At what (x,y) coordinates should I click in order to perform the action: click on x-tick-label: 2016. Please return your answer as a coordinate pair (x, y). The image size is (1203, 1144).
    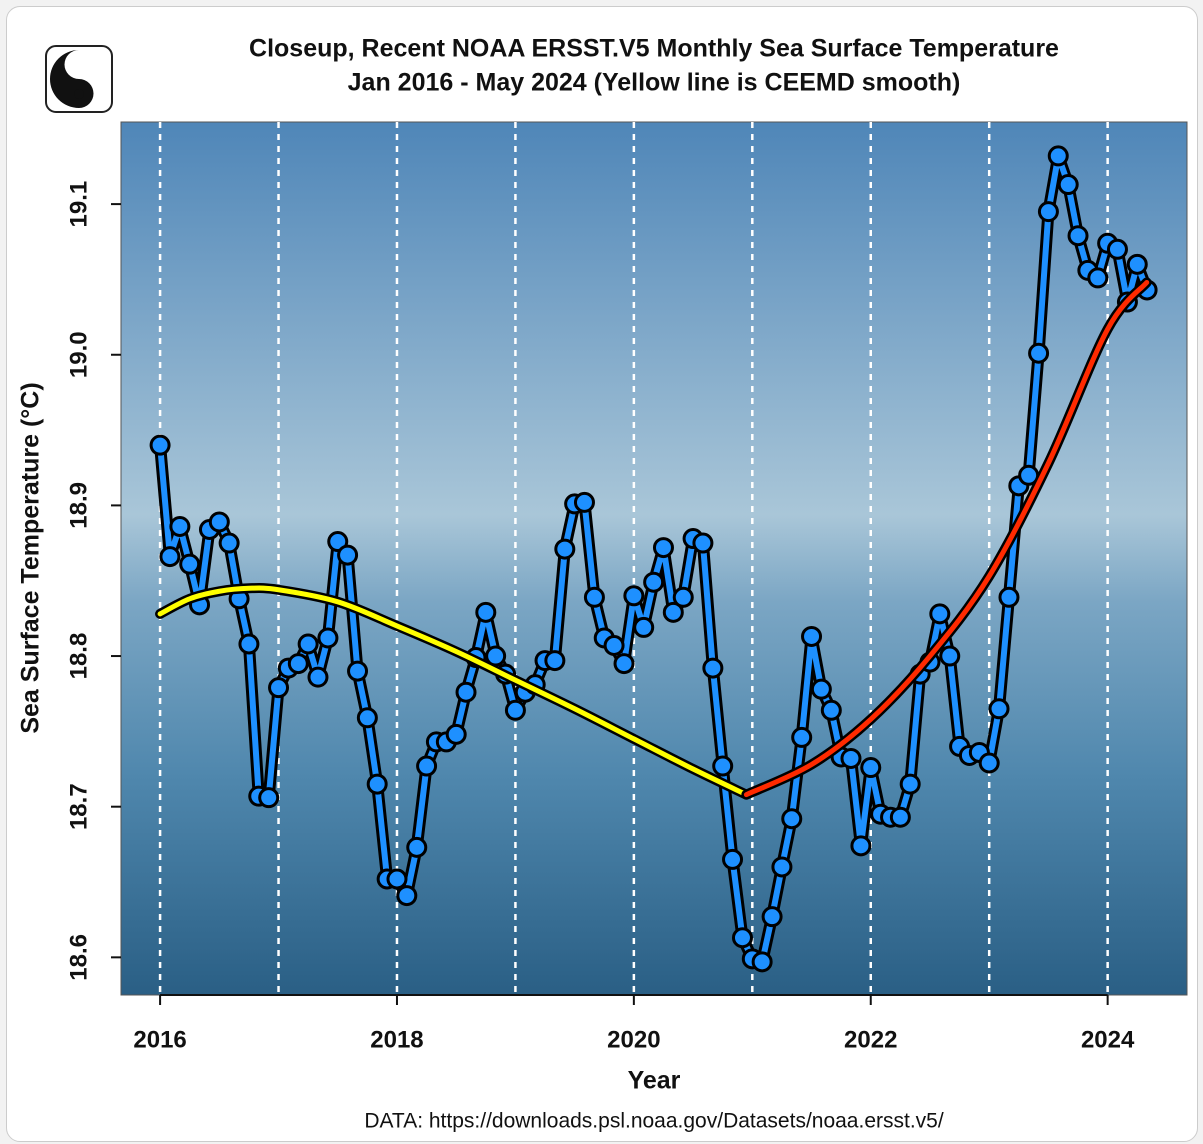
    Looking at the image, I should click on (159, 1039).